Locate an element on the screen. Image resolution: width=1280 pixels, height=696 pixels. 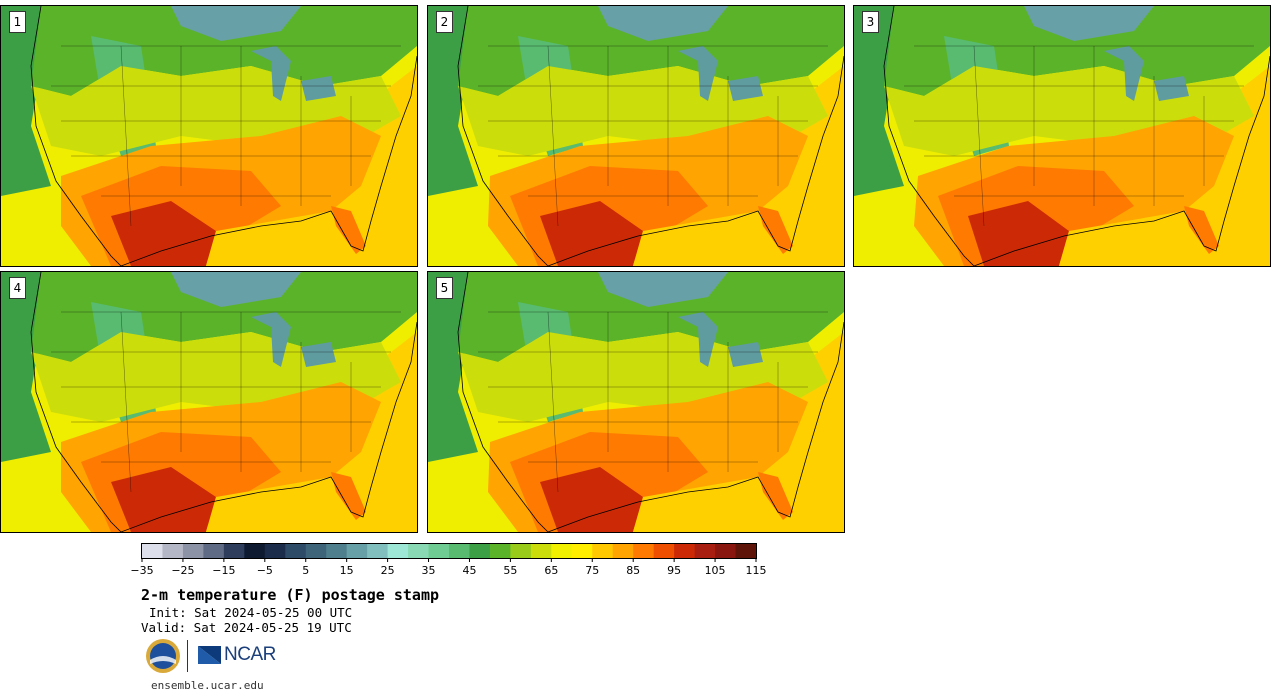
colorbar-tick-label: 5 is located at coordinates (306, 570).